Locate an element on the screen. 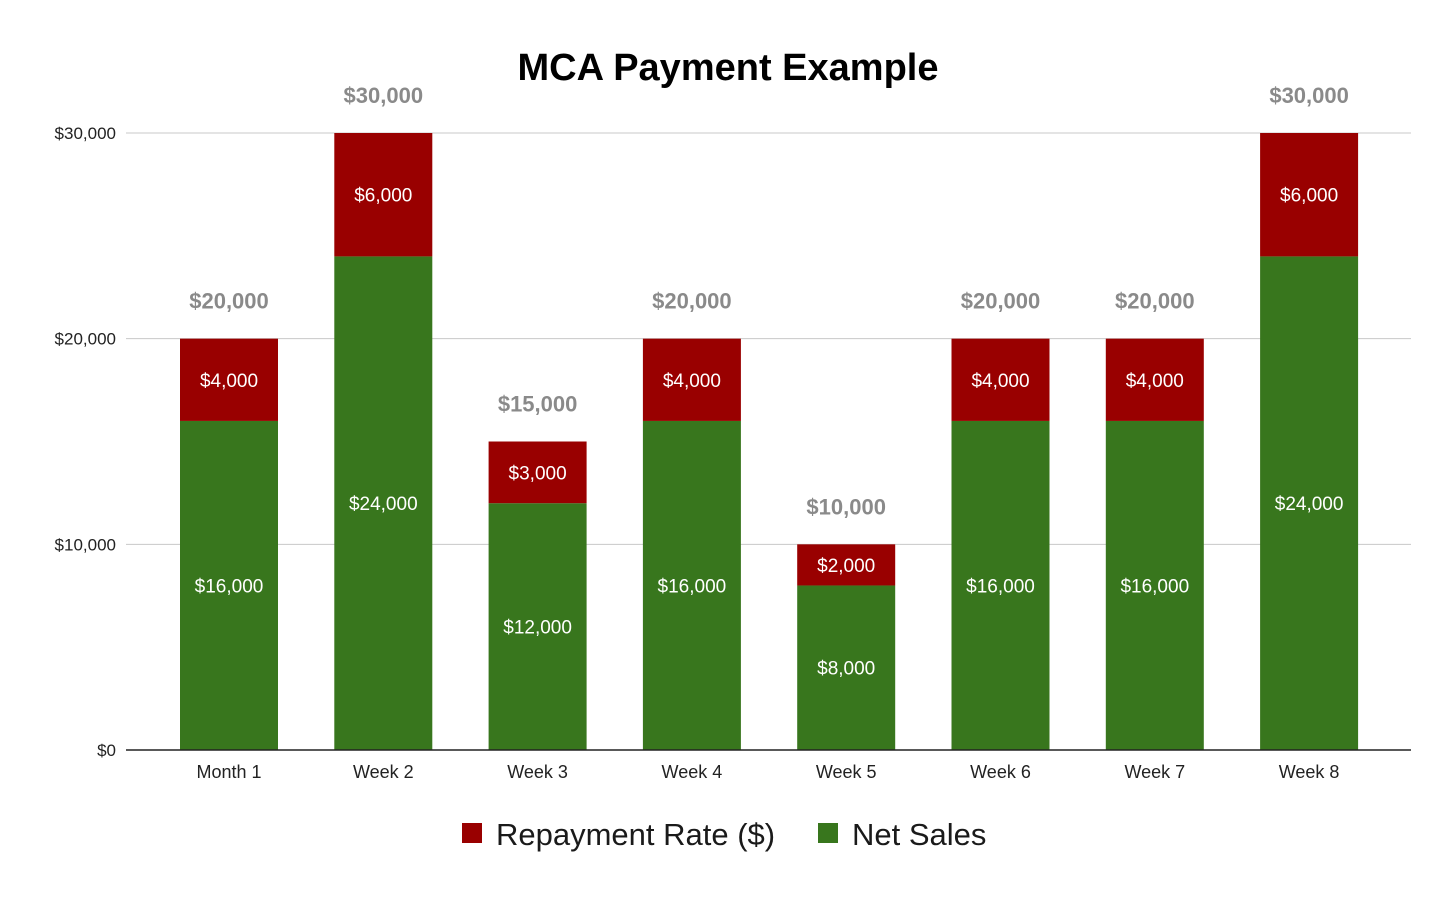 The image size is (1456, 903). y-tick-label: $0 is located at coordinates (106, 750).